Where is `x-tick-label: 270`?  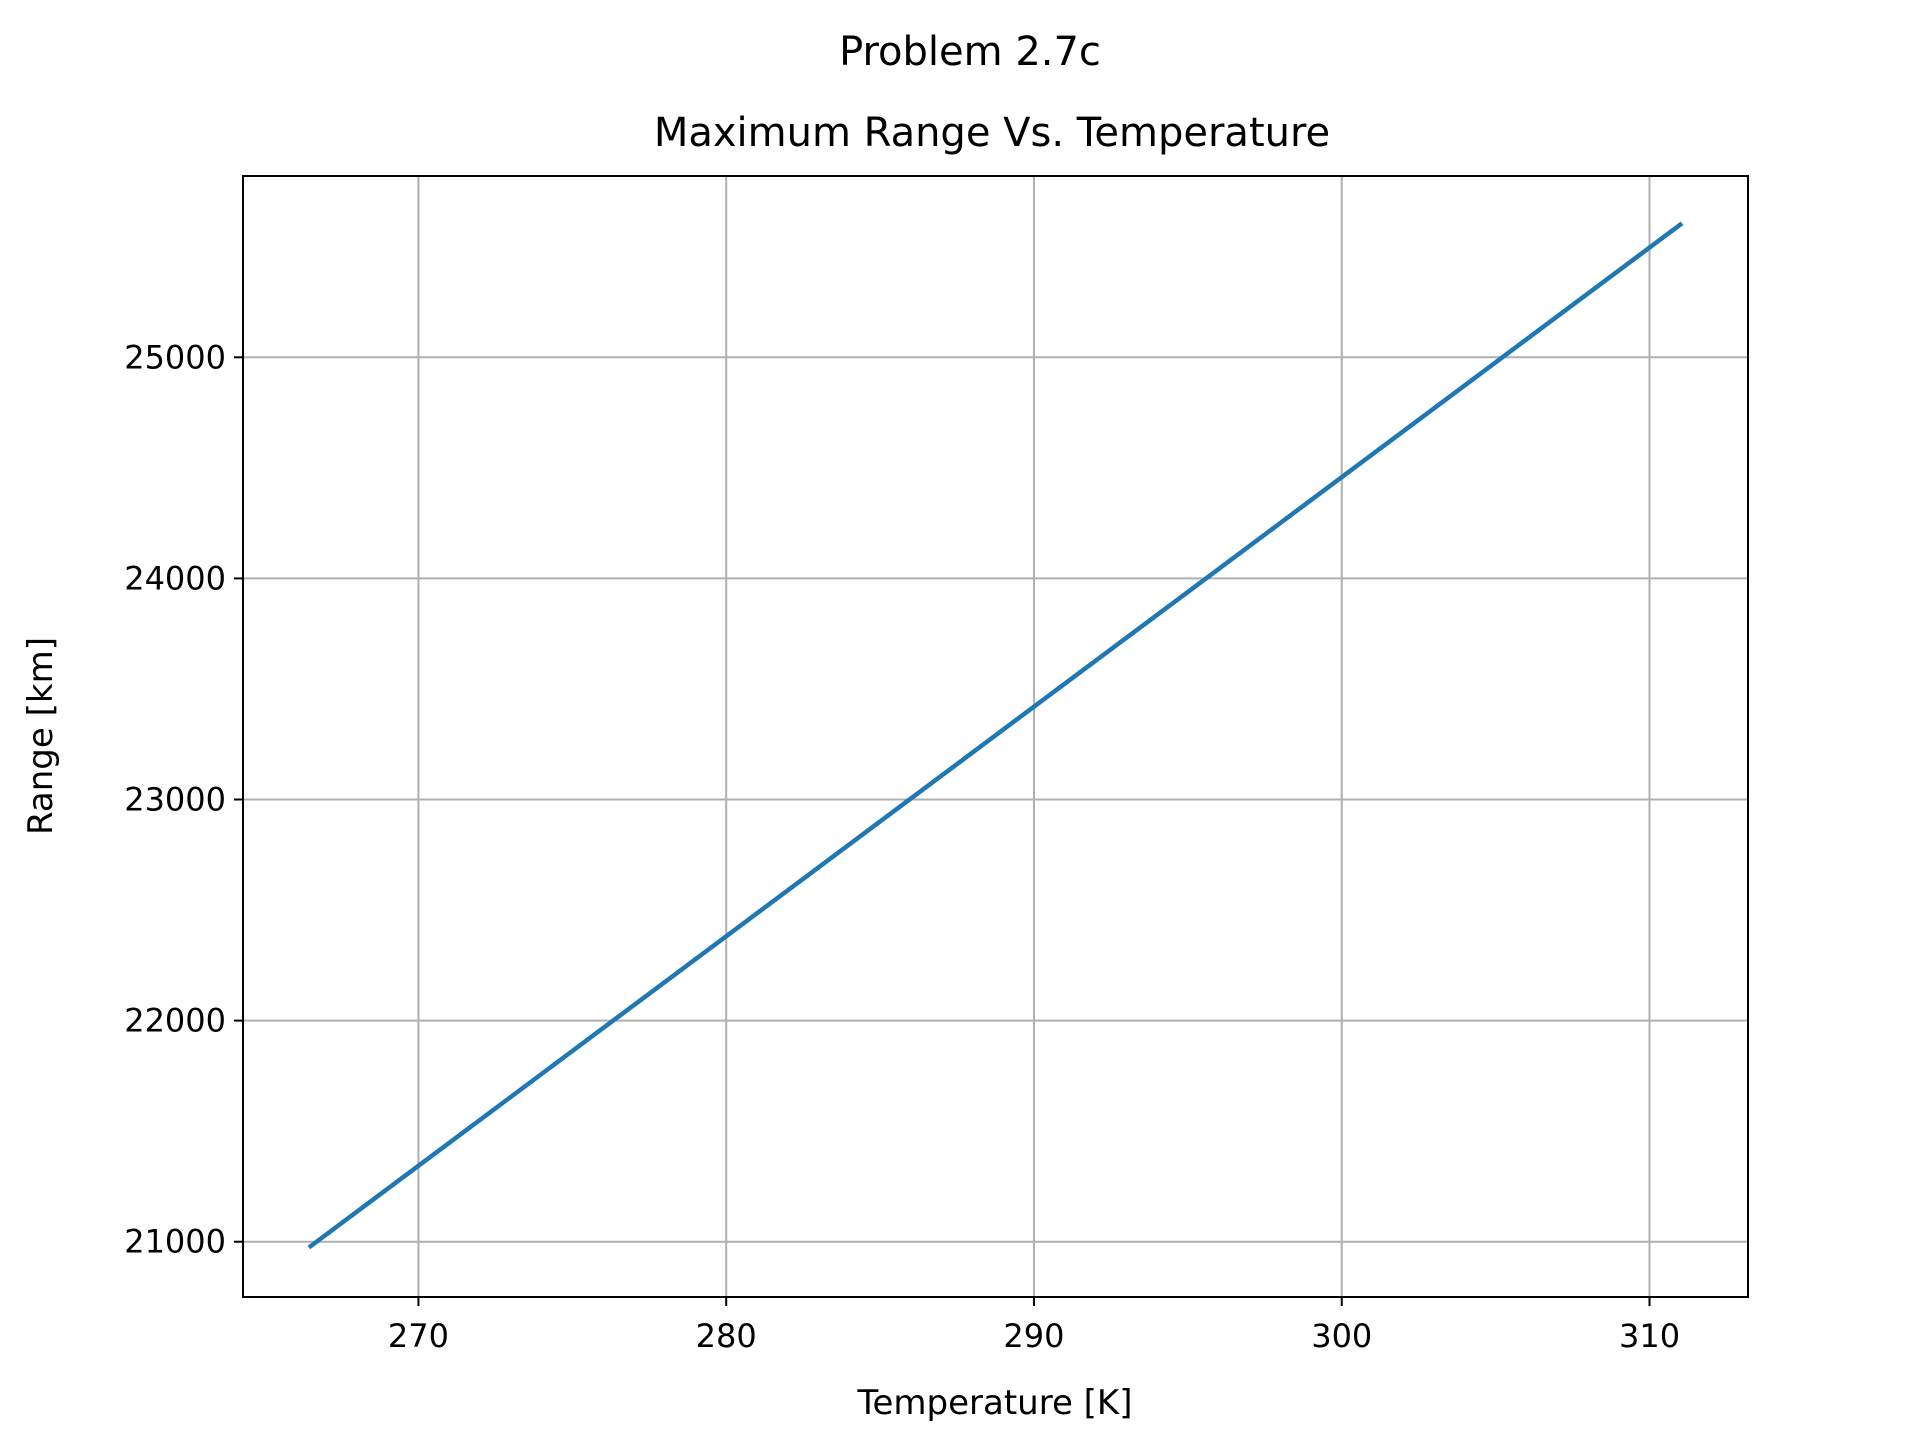 x-tick-label: 270 is located at coordinates (418, 1336).